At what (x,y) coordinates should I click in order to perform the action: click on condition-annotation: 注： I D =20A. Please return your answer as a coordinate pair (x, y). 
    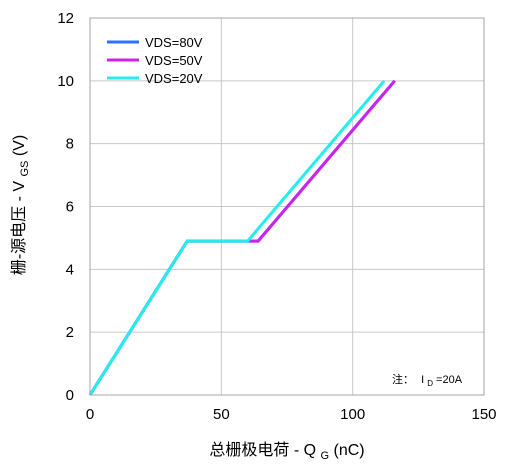
    Looking at the image, I should click on (427, 380).